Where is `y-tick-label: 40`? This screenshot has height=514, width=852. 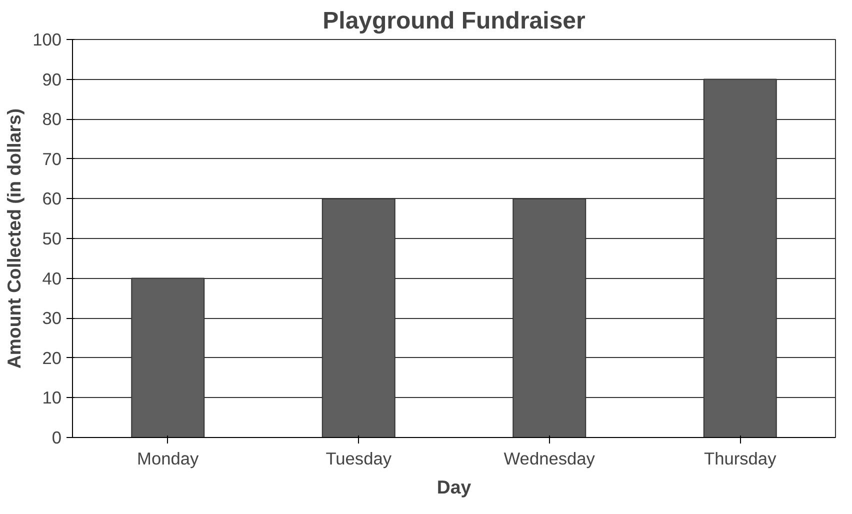
y-tick-label: 40 is located at coordinates (52, 278).